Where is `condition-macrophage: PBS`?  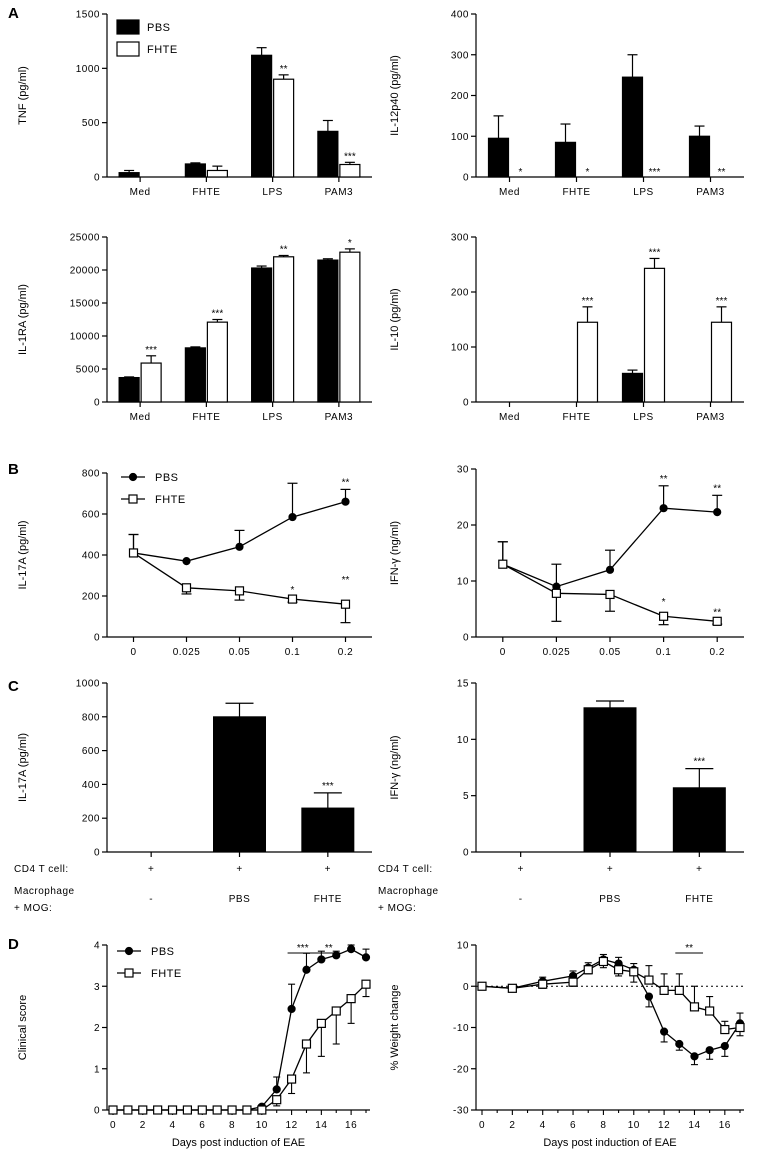
condition-macrophage: PBS is located at coordinates (240, 899).